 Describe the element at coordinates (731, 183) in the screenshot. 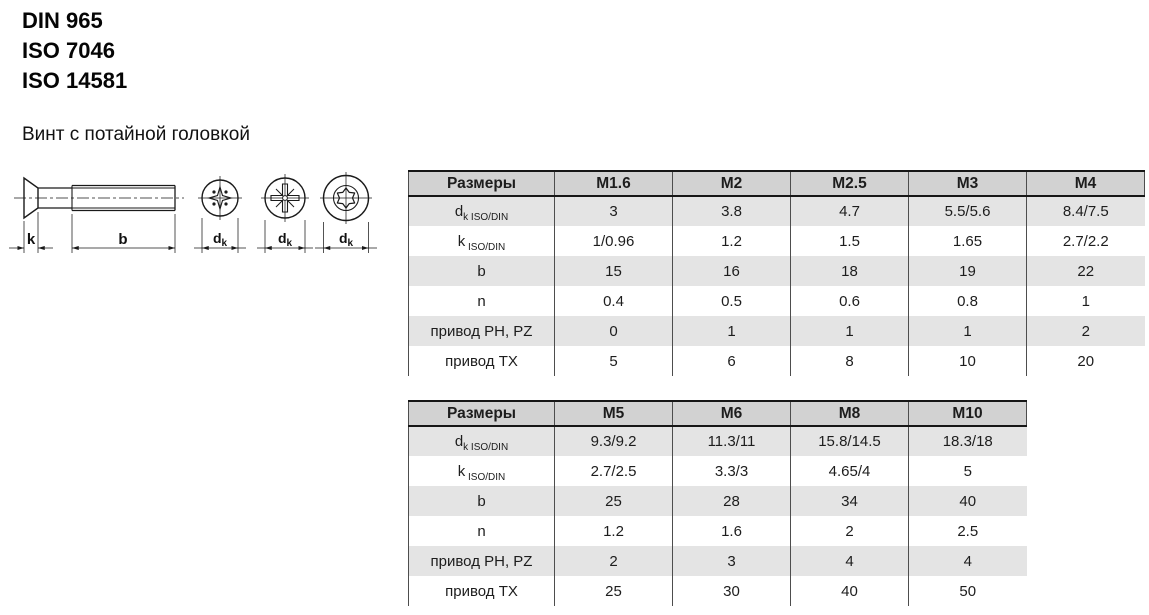

I see `column-header-size: M2` at that location.